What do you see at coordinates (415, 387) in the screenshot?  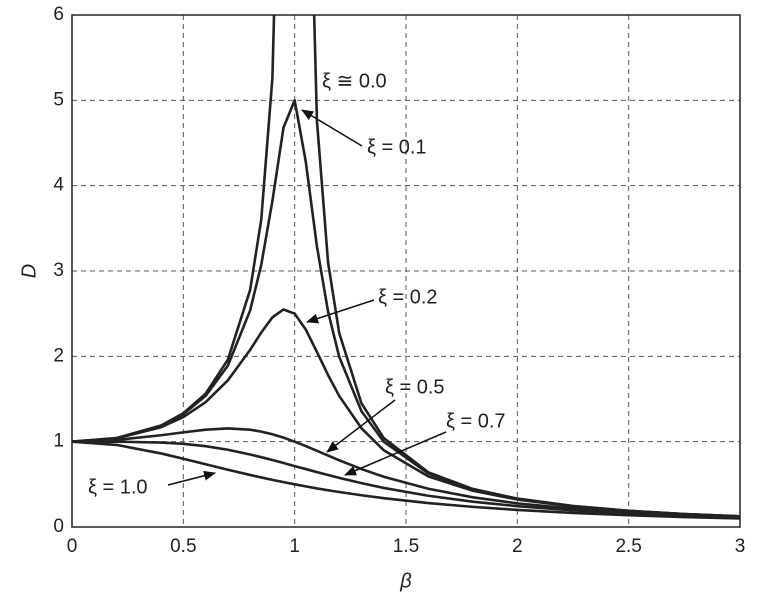 I see `series-label: ξ = 0.5` at bounding box center [415, 387].